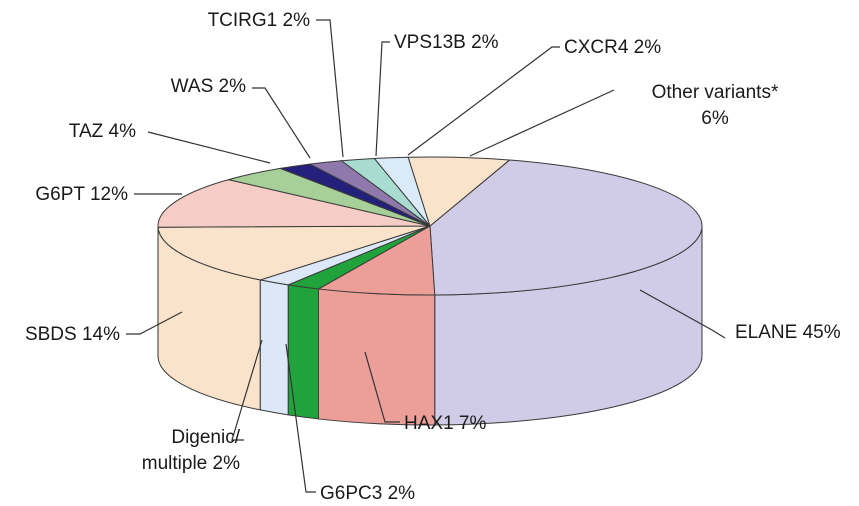 This screenshot has height=506, width=859. Describe the element at coordinates (294, 203) in the screenshot. I see `slice-g6pt` at that location.